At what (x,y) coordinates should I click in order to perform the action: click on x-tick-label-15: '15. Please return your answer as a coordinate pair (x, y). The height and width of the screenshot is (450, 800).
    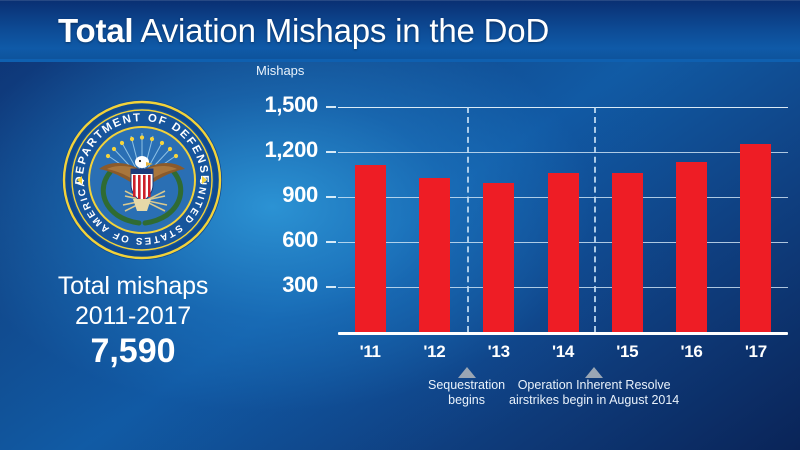
    Looking at the image, I should click on (627, 351).